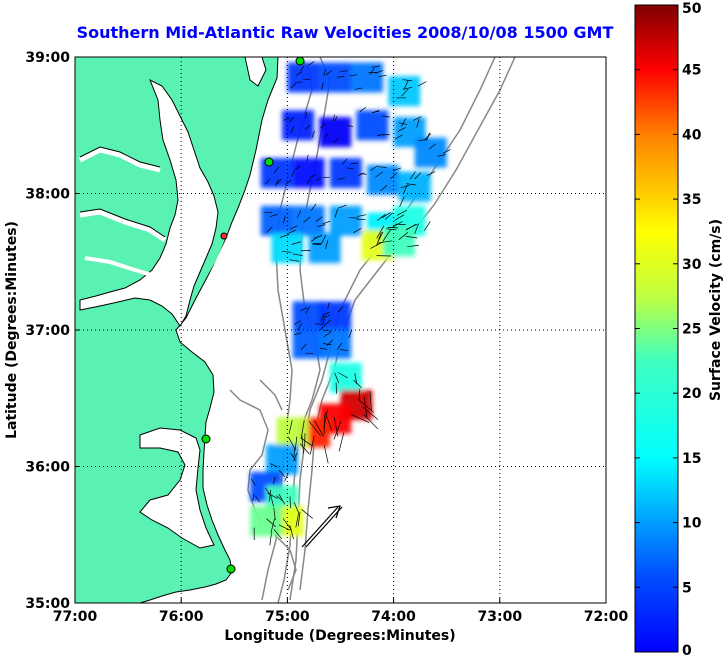 Image resolution: width=724 pixels, height=659 pixels. Describe the element at coordinates (393, 617) in the screenshot. I see `x-tick-label: 74:00` at that location.